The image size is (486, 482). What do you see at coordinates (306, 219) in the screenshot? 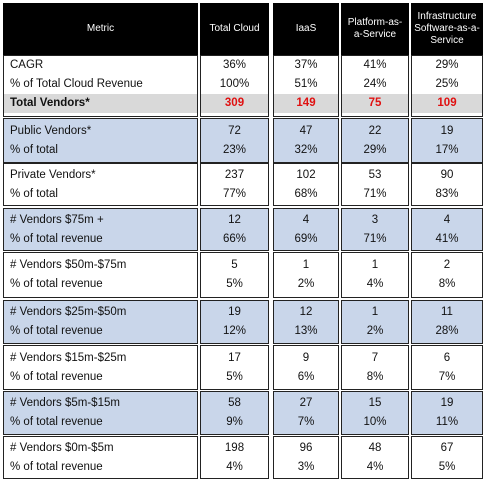
I see `value-cell: 4` at bounding box center [306, 219].